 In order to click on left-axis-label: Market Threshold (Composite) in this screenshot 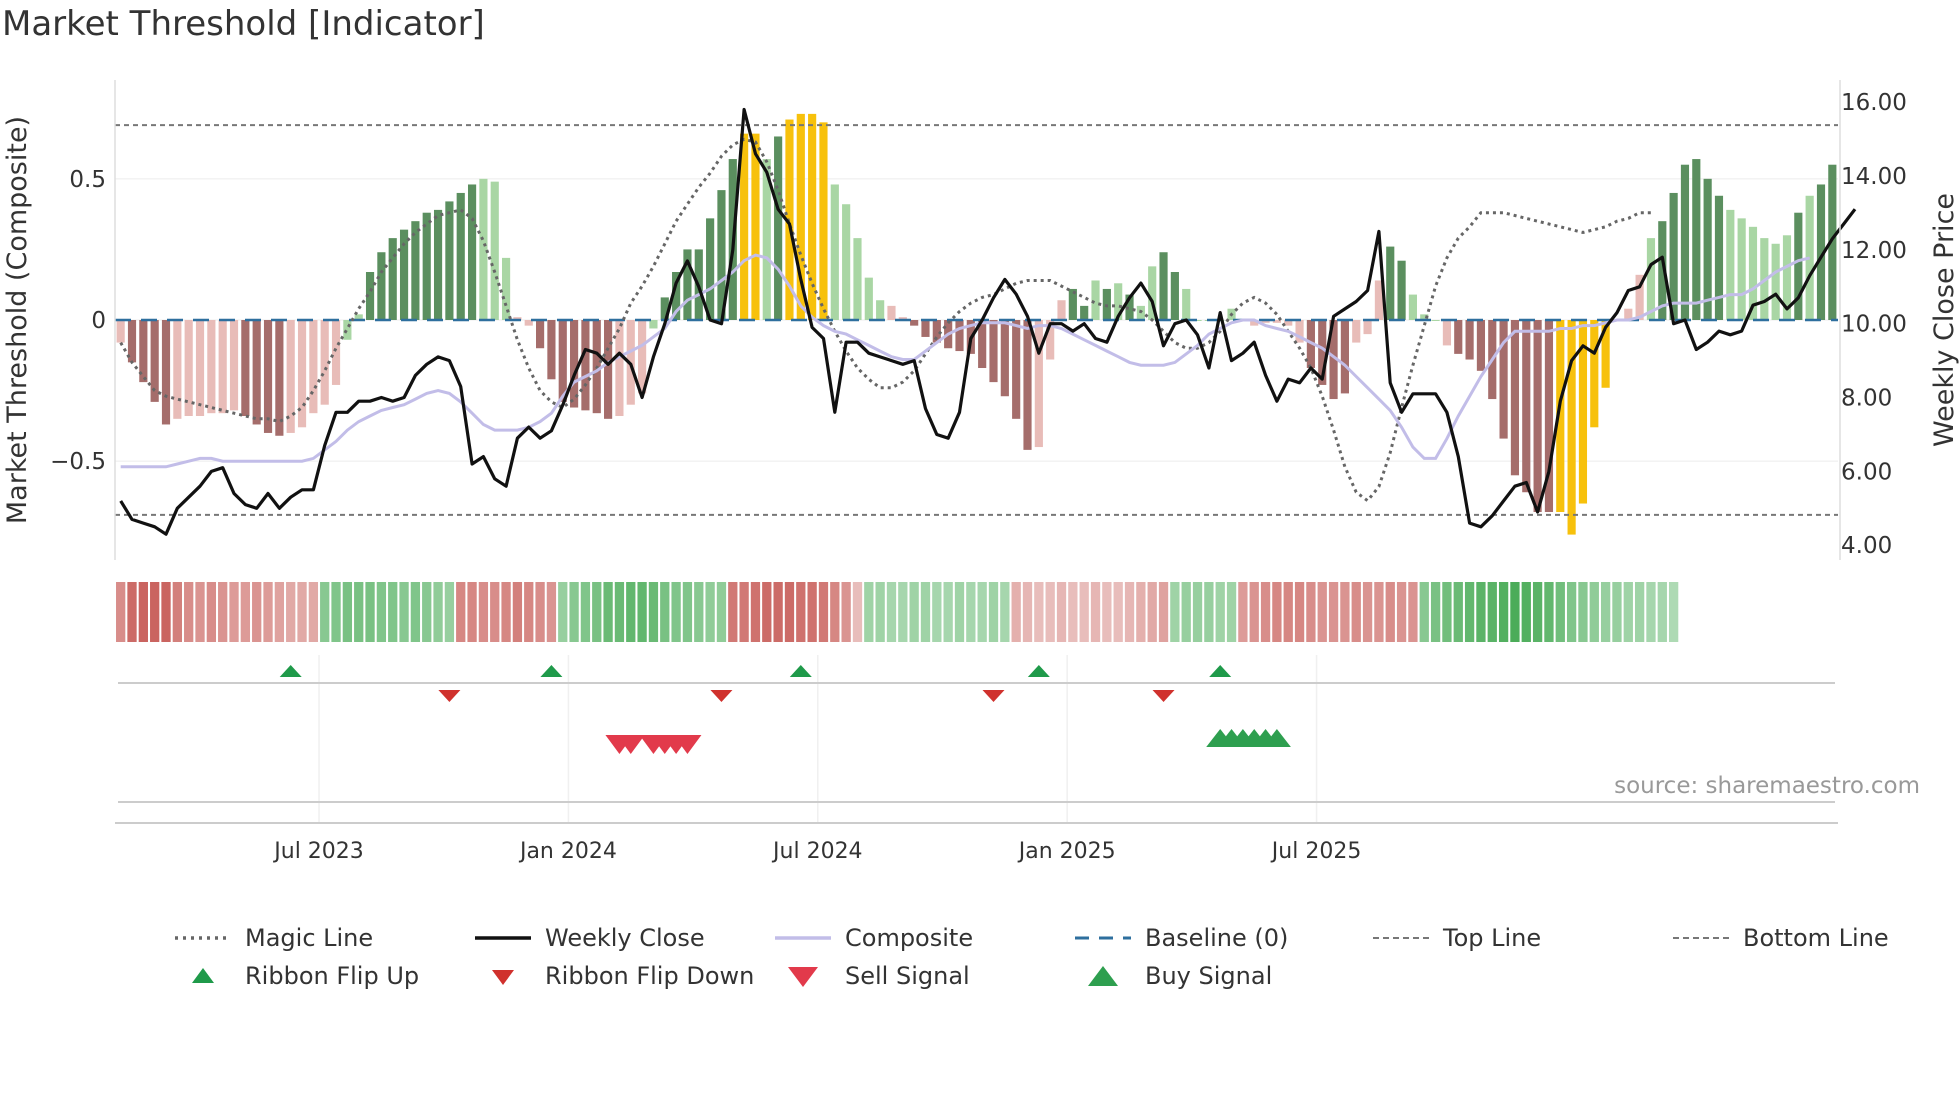, I will do `click(17, 320)`.